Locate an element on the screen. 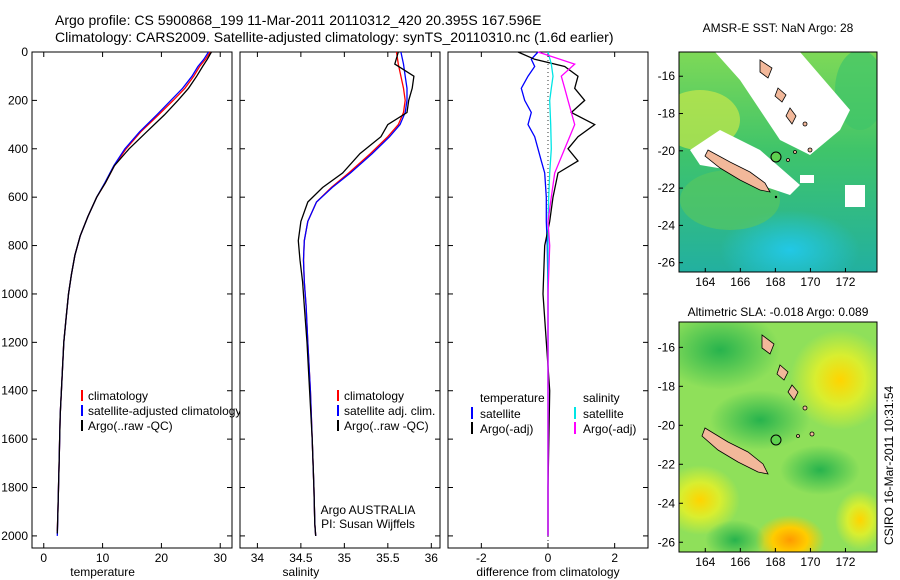 The height and width of the screenshot is (580, 900). y-tick-label: 200 is located at coordinates (18, 100).